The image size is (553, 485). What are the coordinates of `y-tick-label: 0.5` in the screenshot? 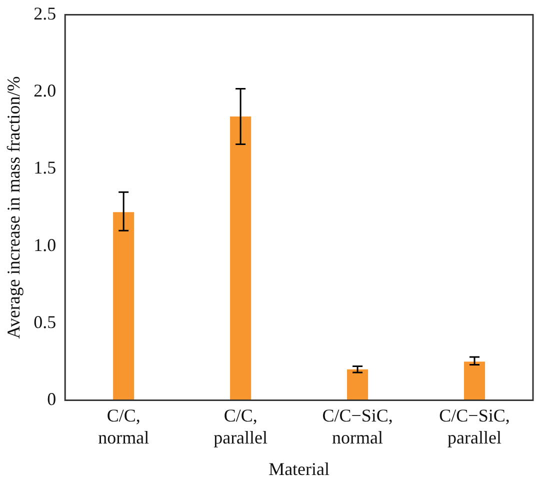 It's located at (45, 322).